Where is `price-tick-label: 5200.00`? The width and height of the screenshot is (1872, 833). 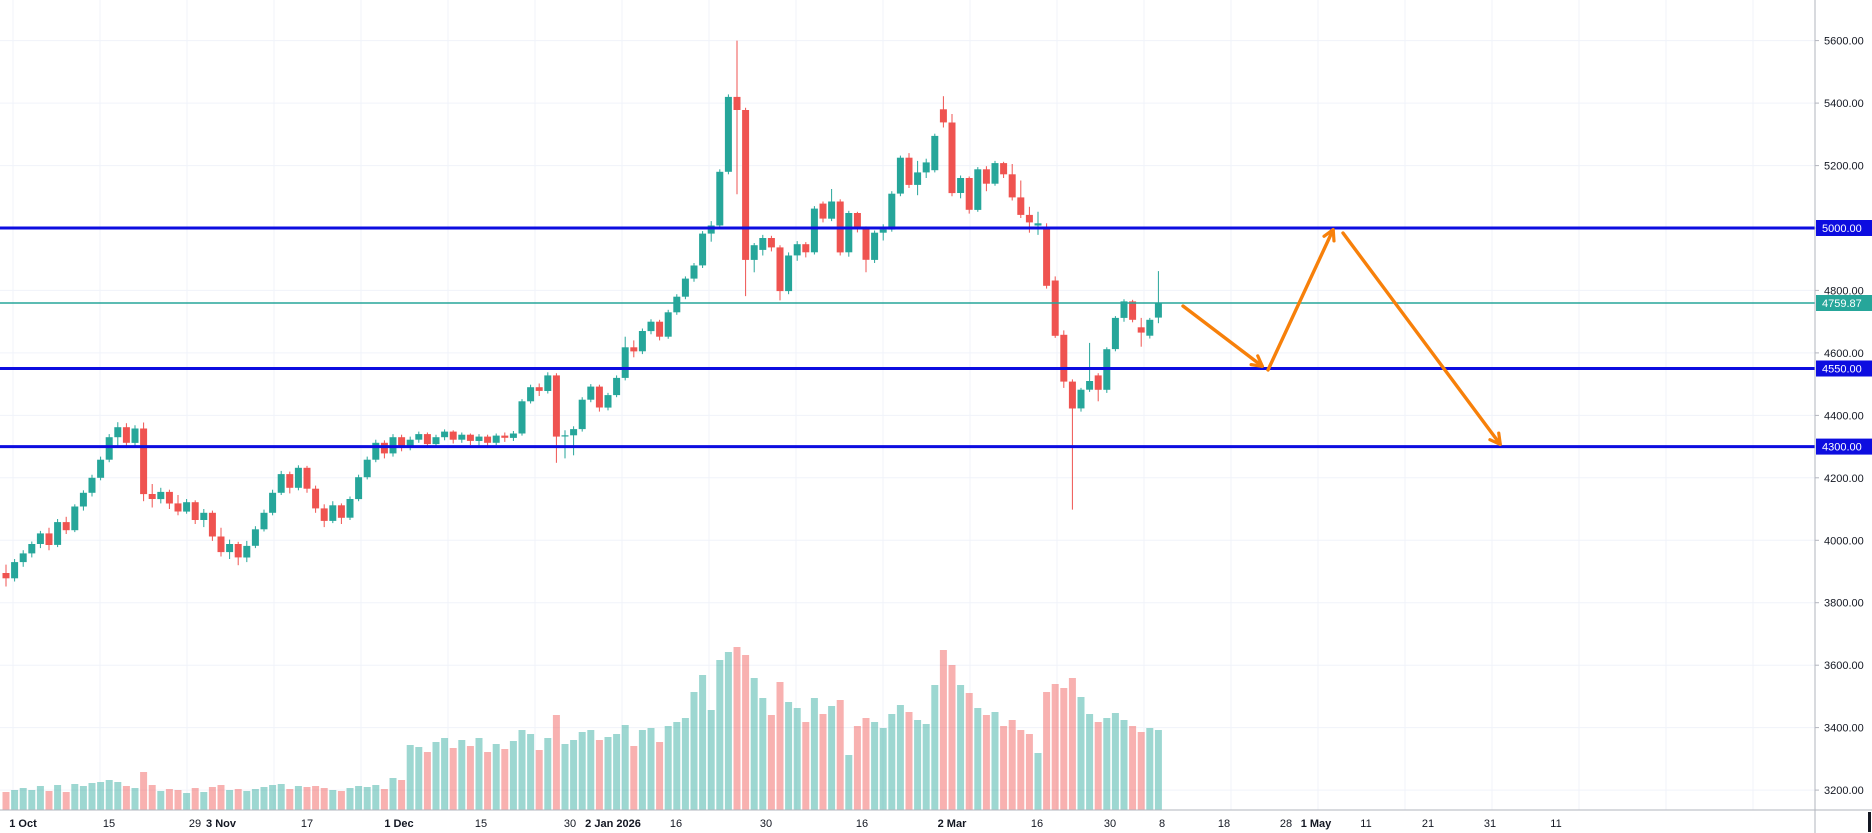
price-tick-label: 5200.00 is located at coordinates (1844, 167).